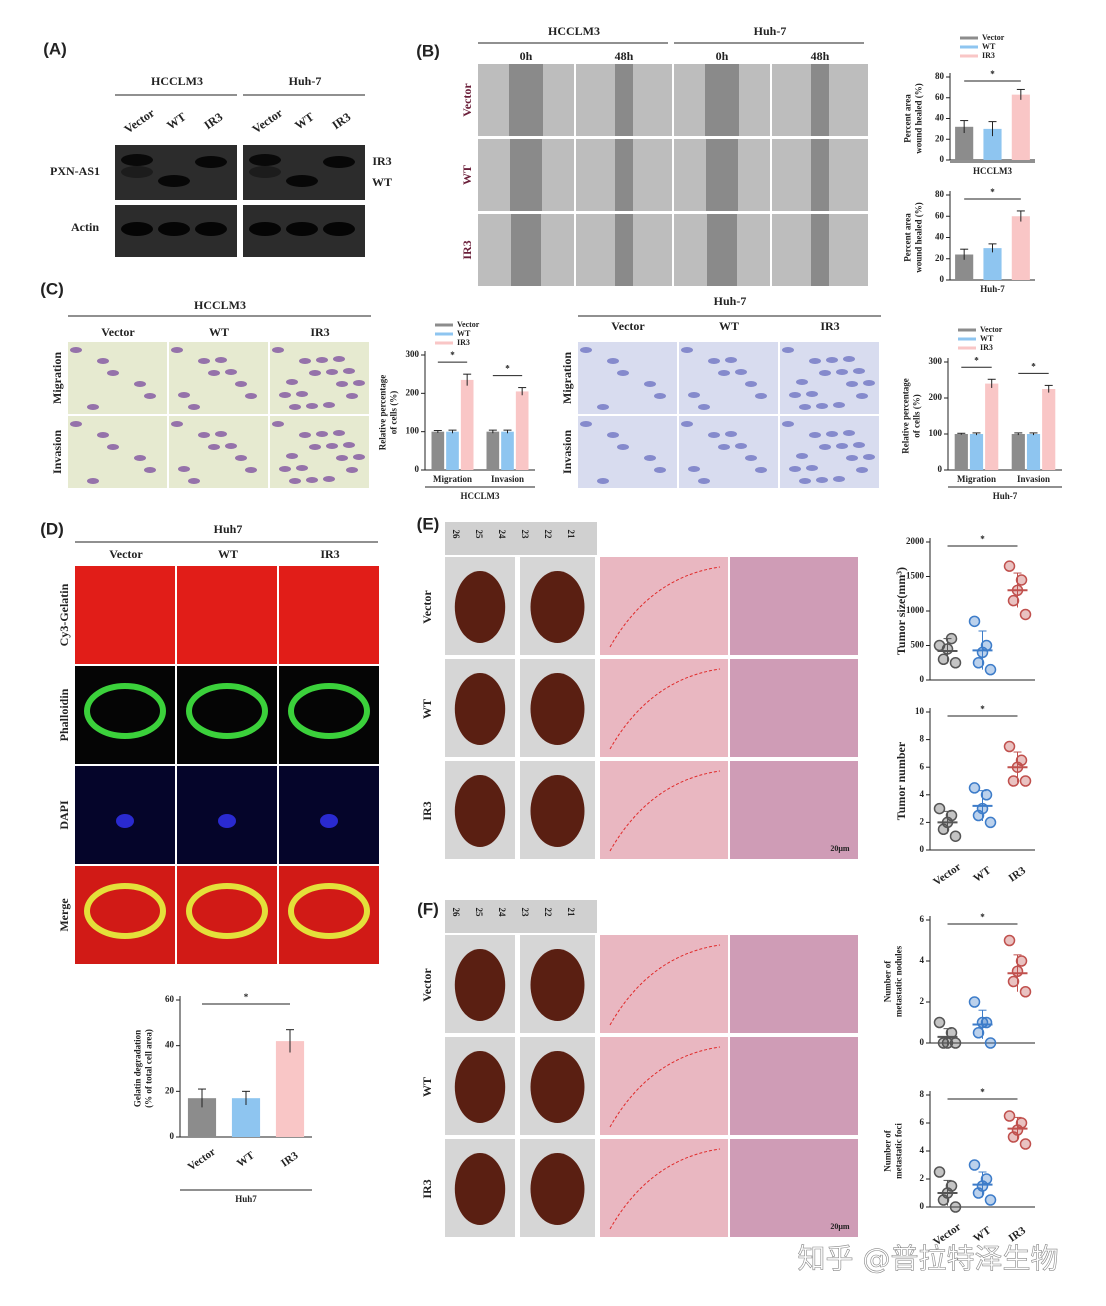 This screenshot has width=1106, height=1306. I want to click on row-label: Actin, so click(85, 227).